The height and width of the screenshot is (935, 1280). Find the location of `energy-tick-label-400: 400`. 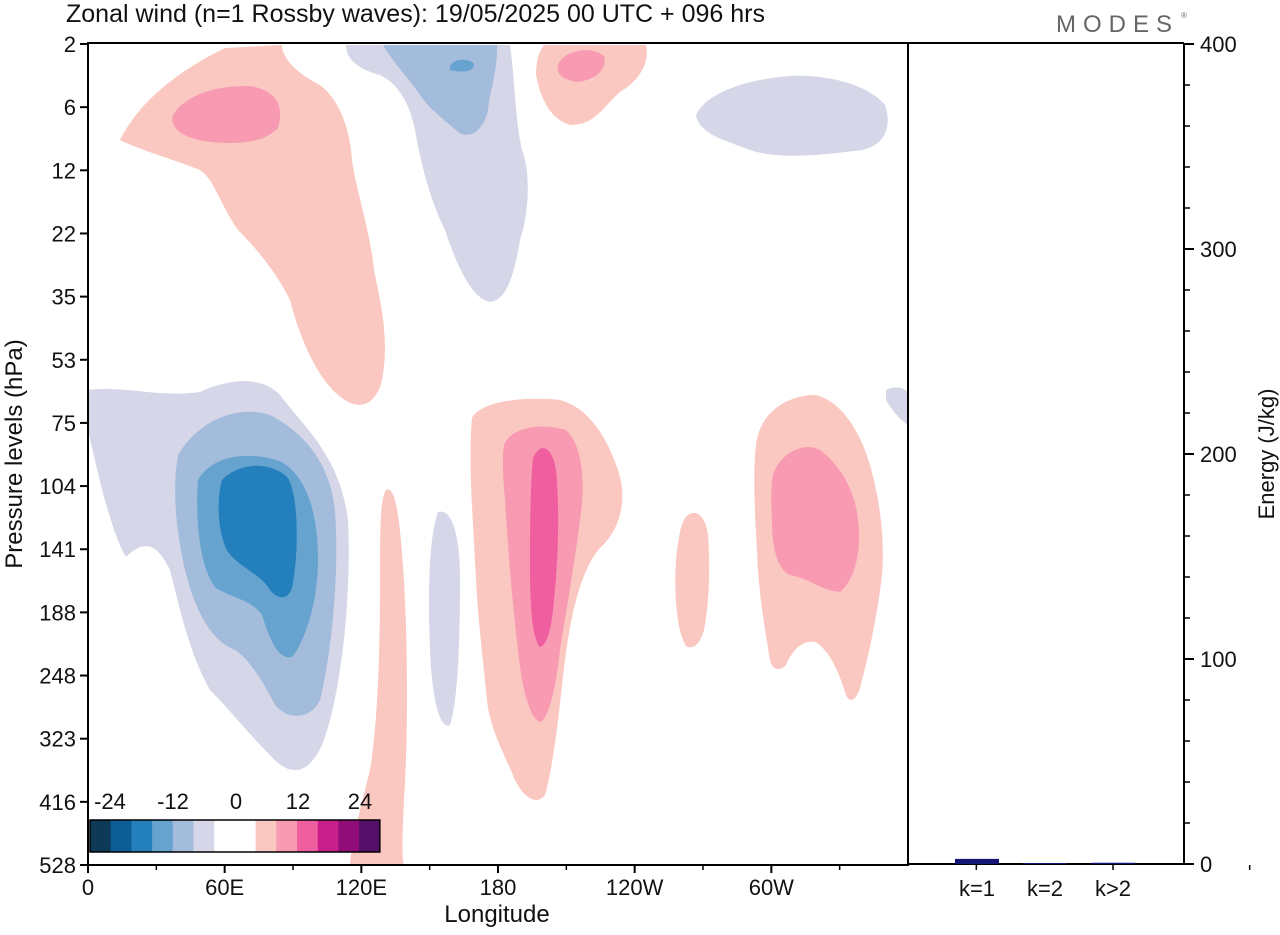

energy-tick-label-400: 400 is located at coordinates (1218, 44).